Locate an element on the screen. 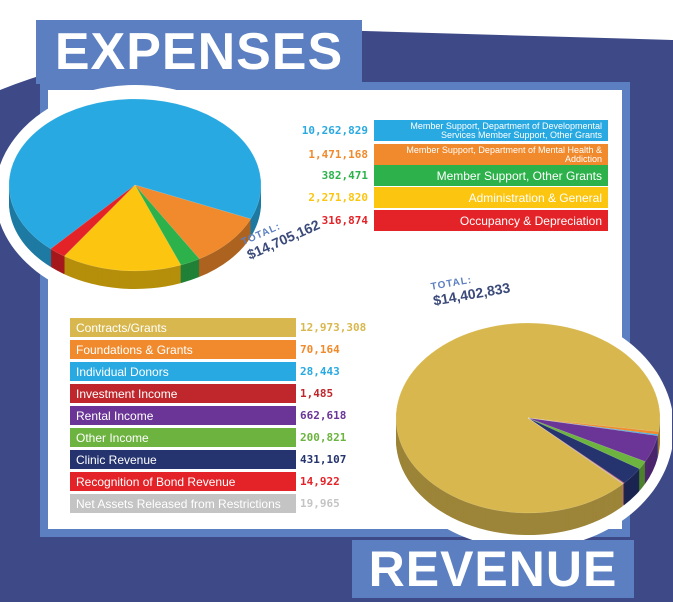  revenue-label-7: Recognition of Bond Revenue is located at coordinates (183, 481).